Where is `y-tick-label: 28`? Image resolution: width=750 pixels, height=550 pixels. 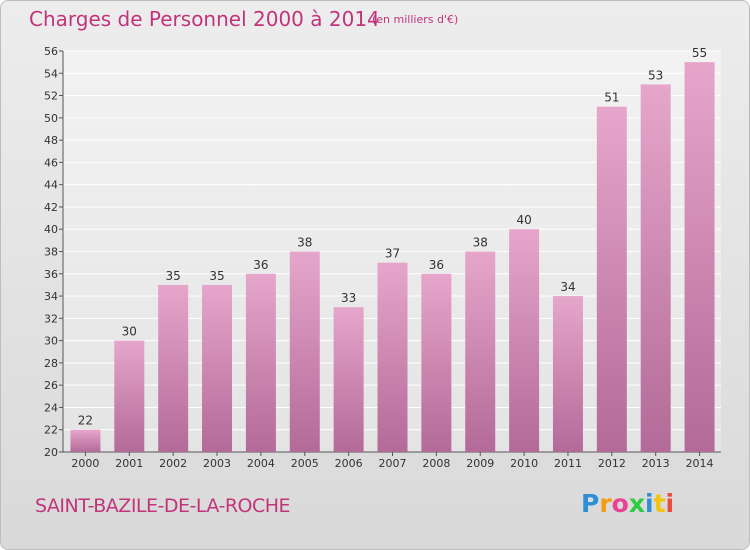 y-tick-label: 28 is located at coordinates (51, 363).